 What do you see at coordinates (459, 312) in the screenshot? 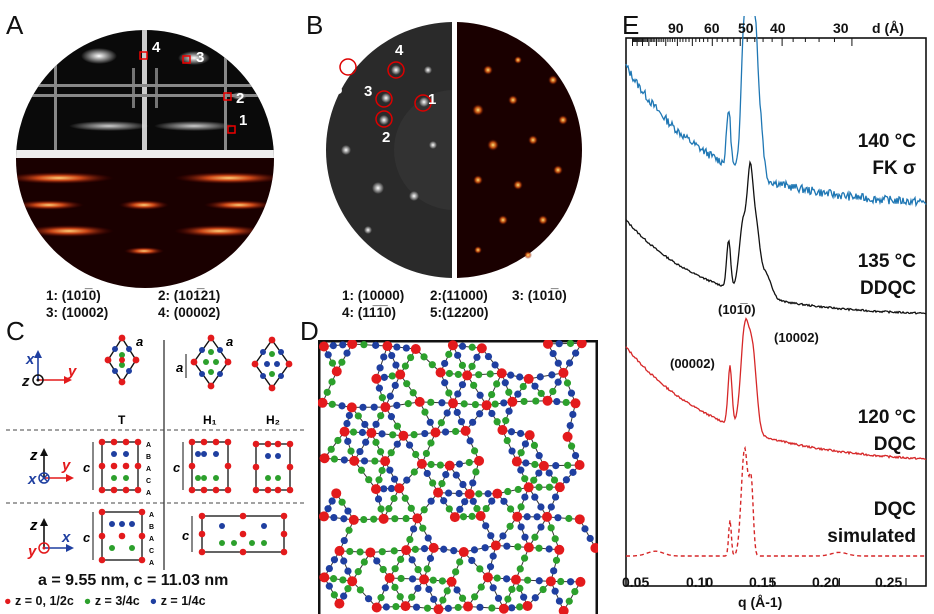
I see `panel-b-index-5: 5:(12200)` at bounding box center [459, 312].